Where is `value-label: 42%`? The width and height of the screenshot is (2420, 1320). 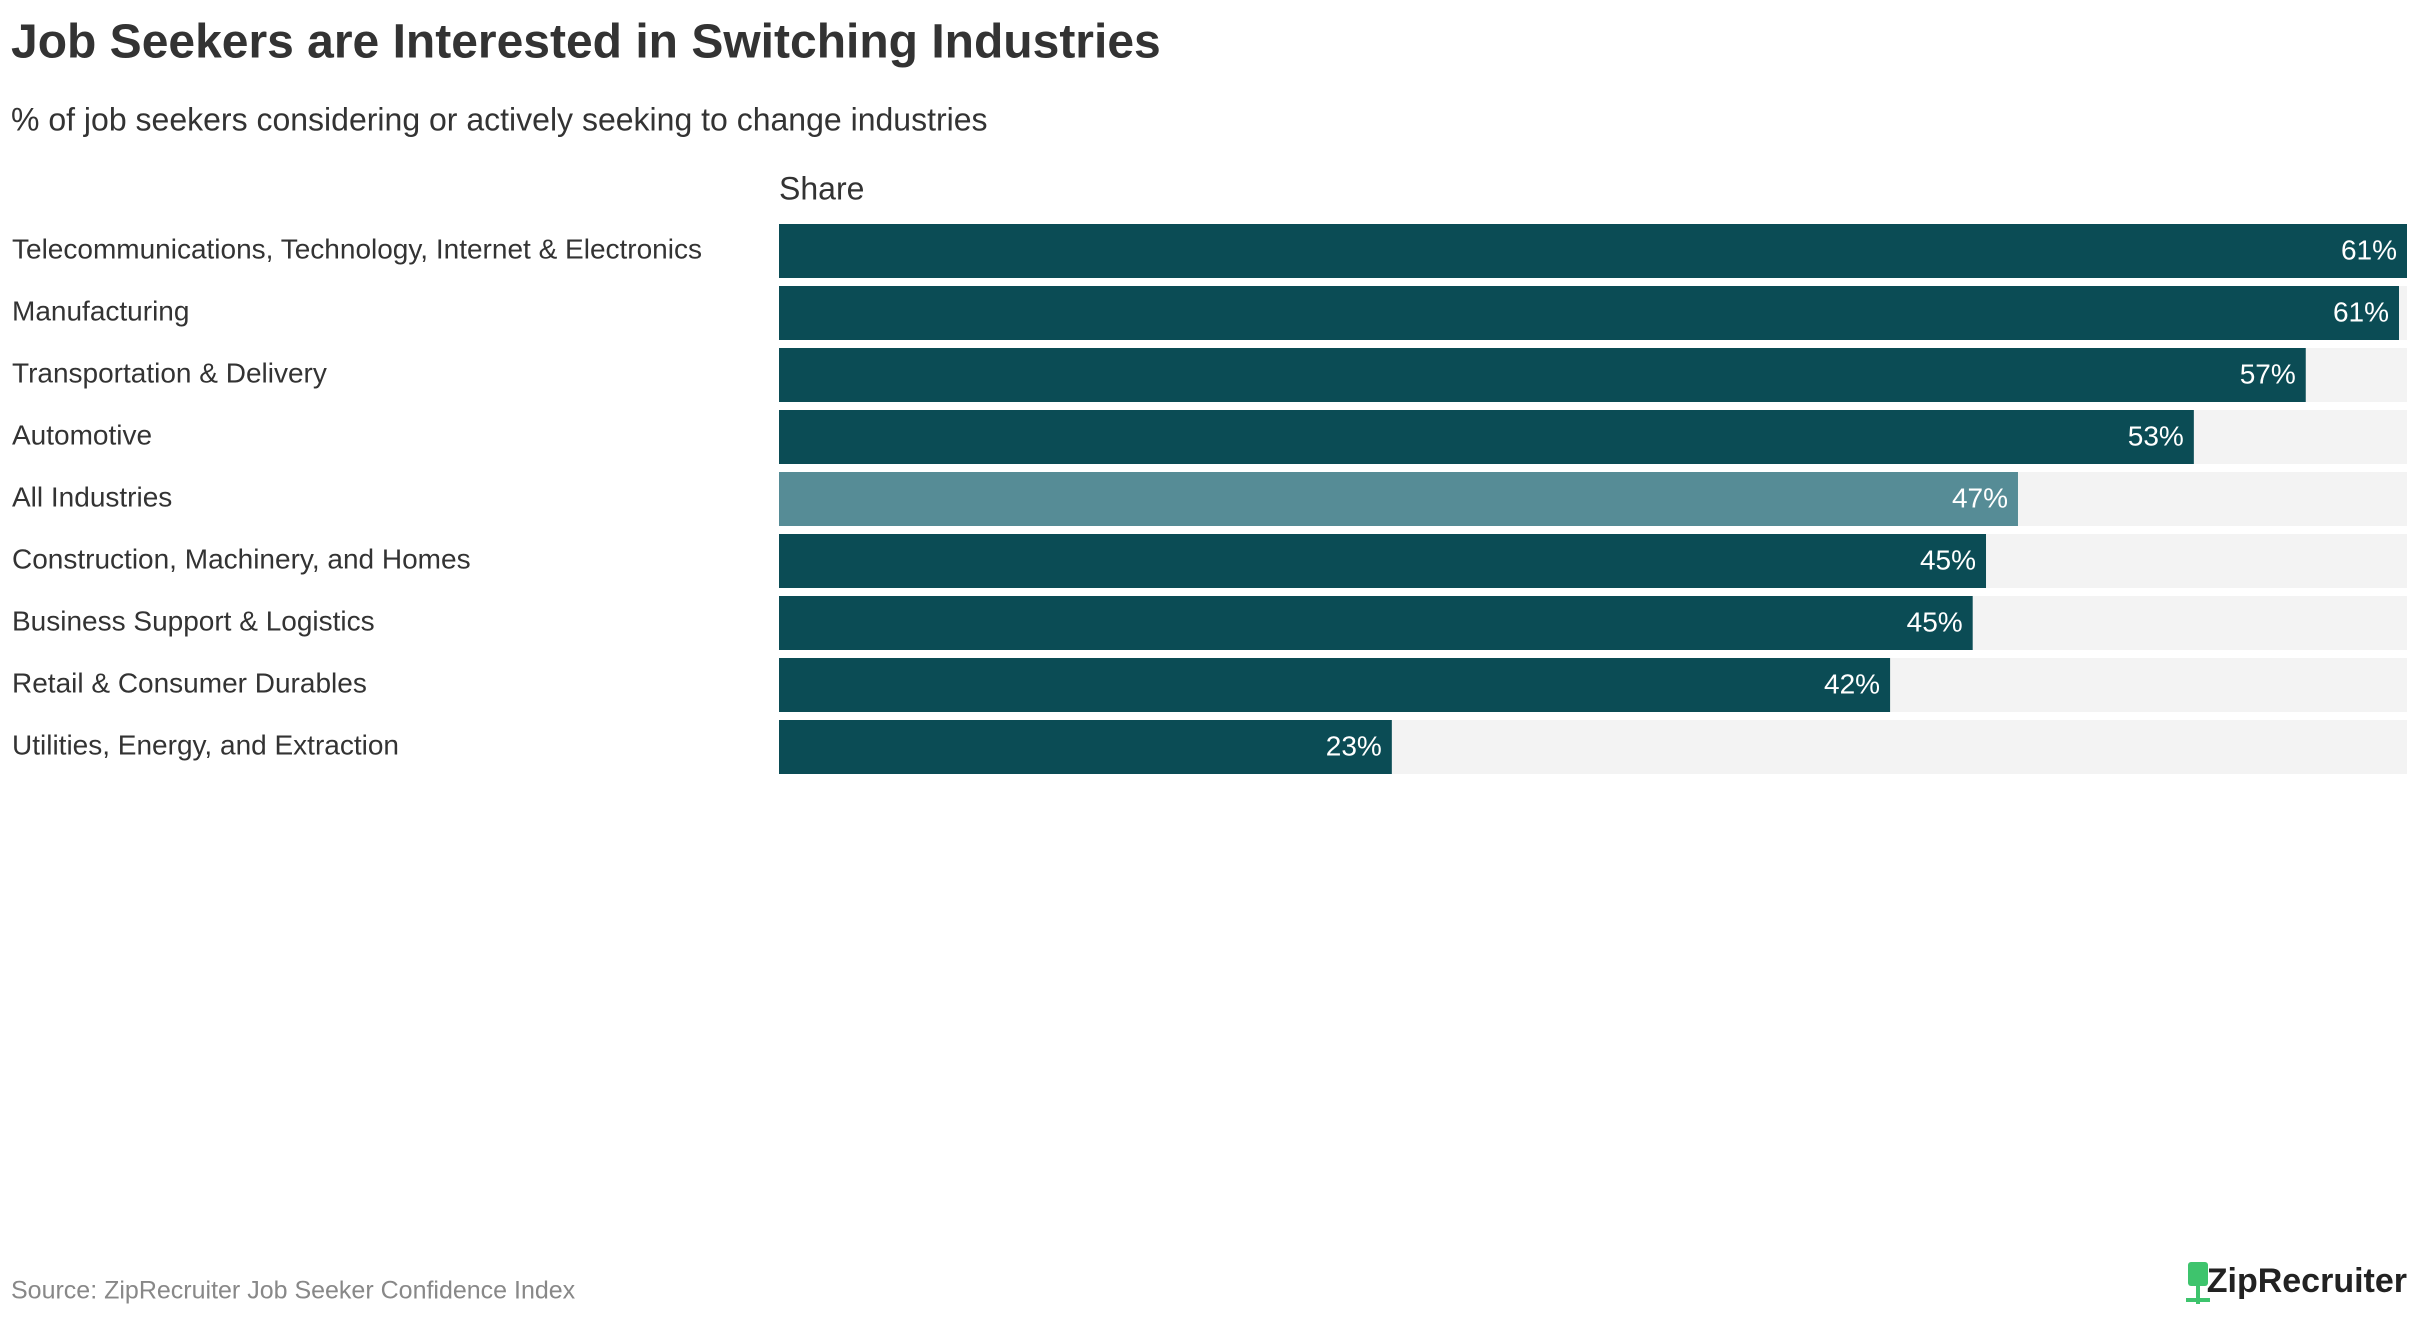
value-label: 42% is located at coordinates (1852, 683).